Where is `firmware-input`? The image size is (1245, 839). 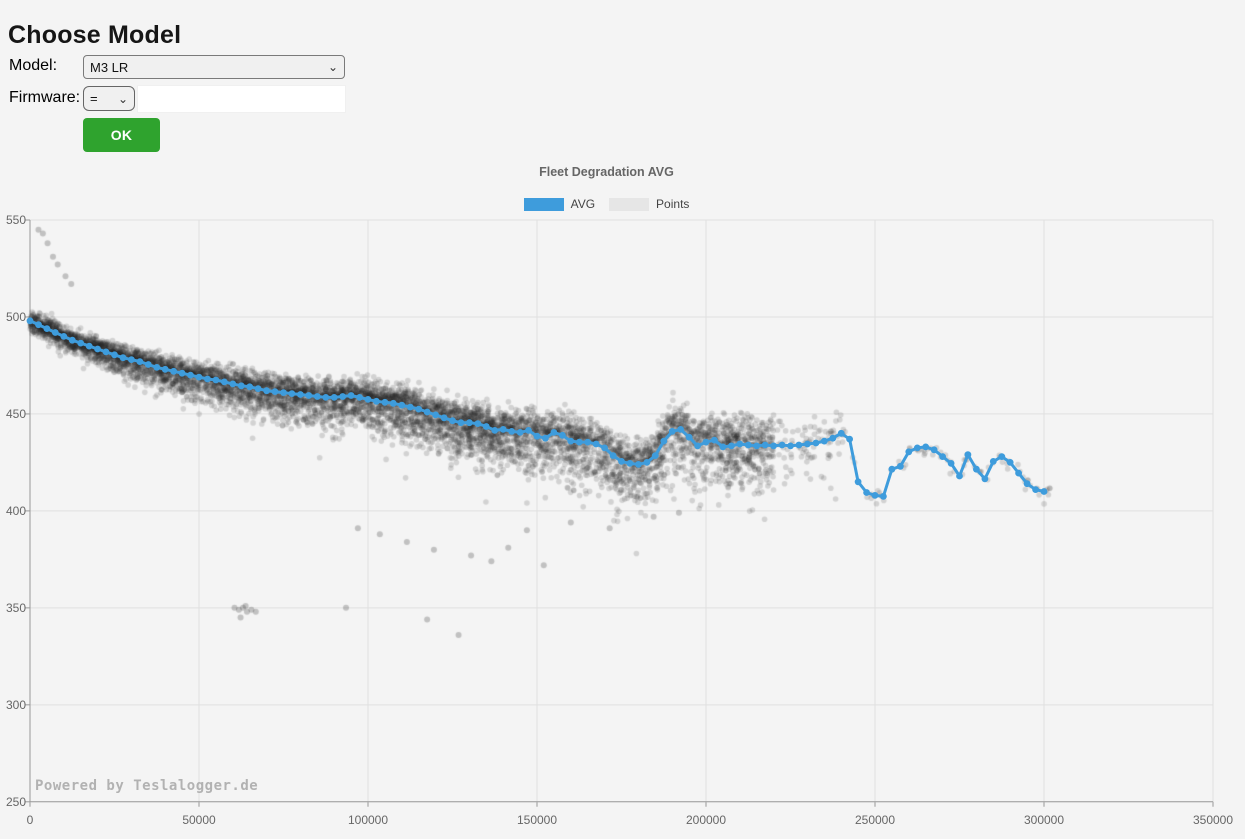
firmware-input is located at coordinates (241, 99).